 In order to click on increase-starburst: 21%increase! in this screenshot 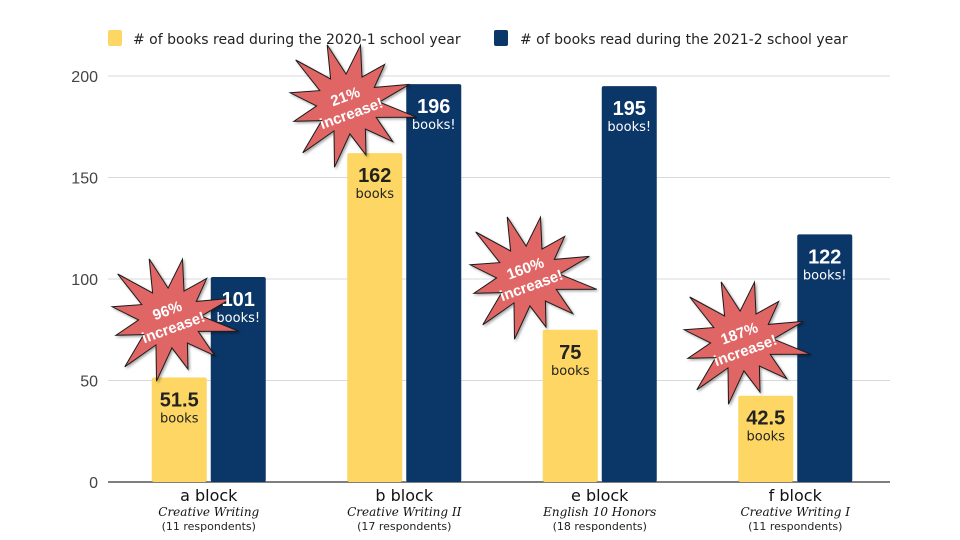, I will do `click(352, 105)`.